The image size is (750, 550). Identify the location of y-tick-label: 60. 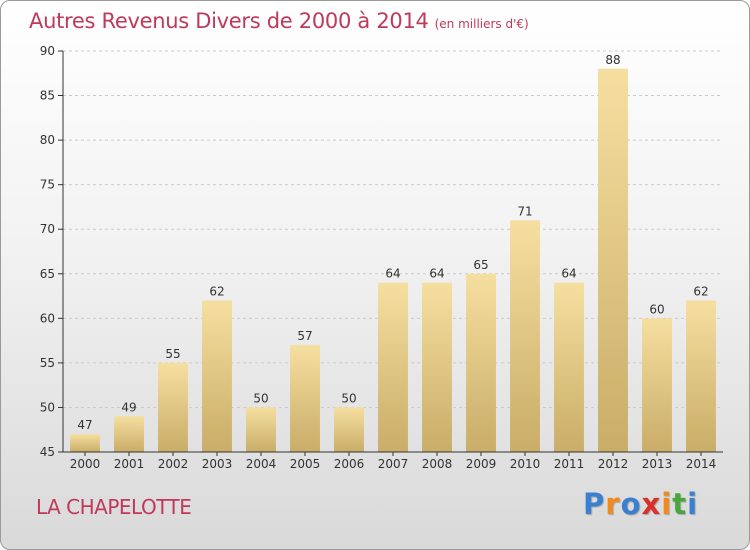
(47, 318).